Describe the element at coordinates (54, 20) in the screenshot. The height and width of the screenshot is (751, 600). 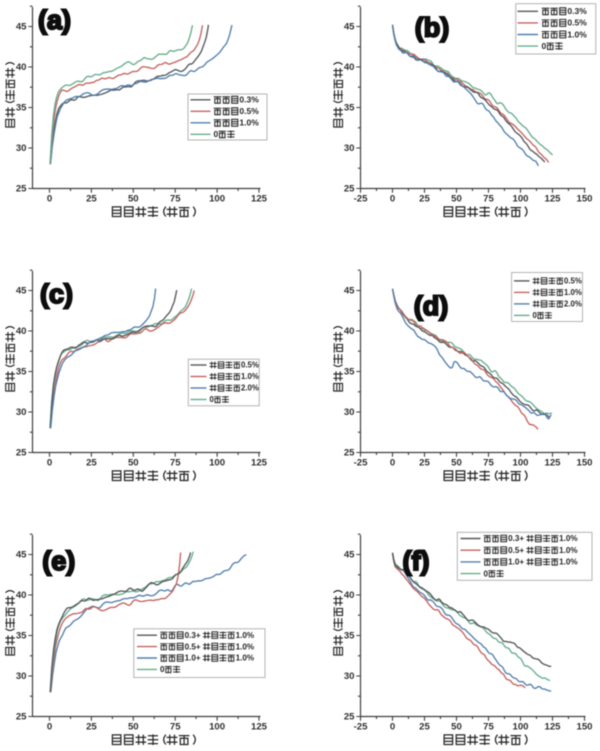
I see `svg-text: (a)` at that location.